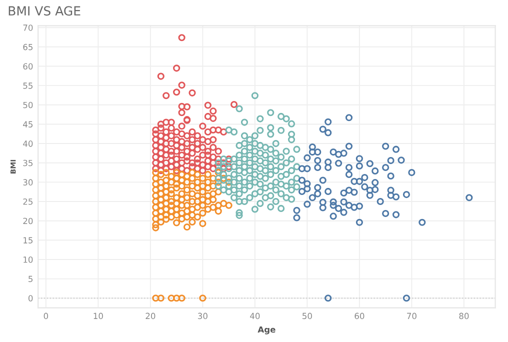  Describe the element at coordinates (255, 316) in the screenshot. I see `x-tick-label: 40` at that location.